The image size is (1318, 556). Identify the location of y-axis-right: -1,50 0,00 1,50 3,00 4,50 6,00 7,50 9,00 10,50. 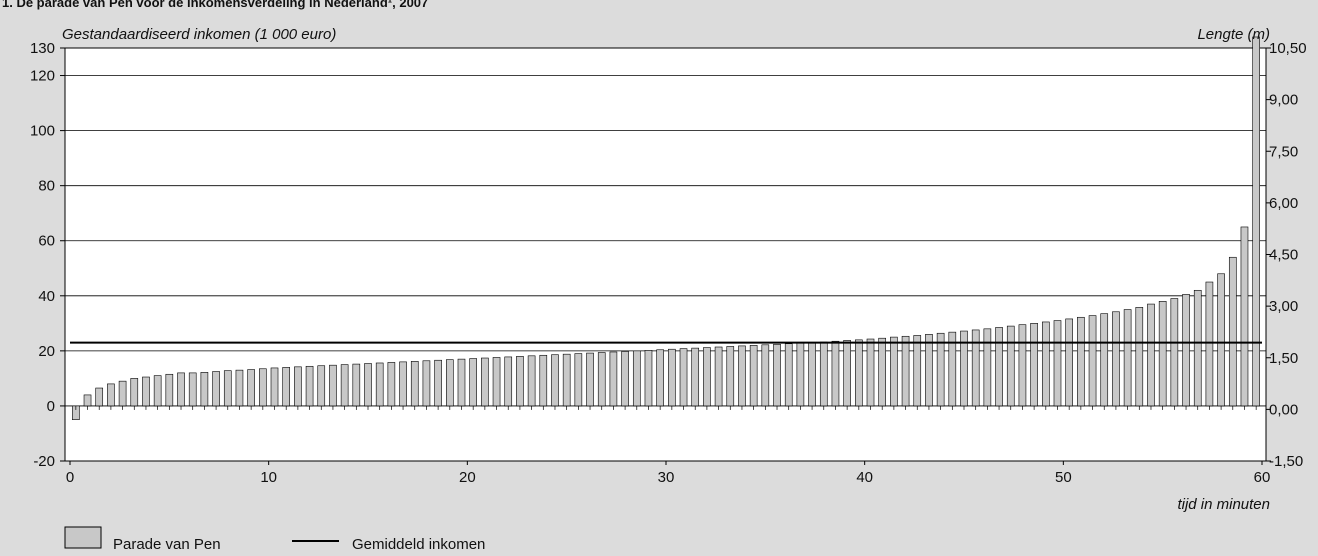
(1286, 255).